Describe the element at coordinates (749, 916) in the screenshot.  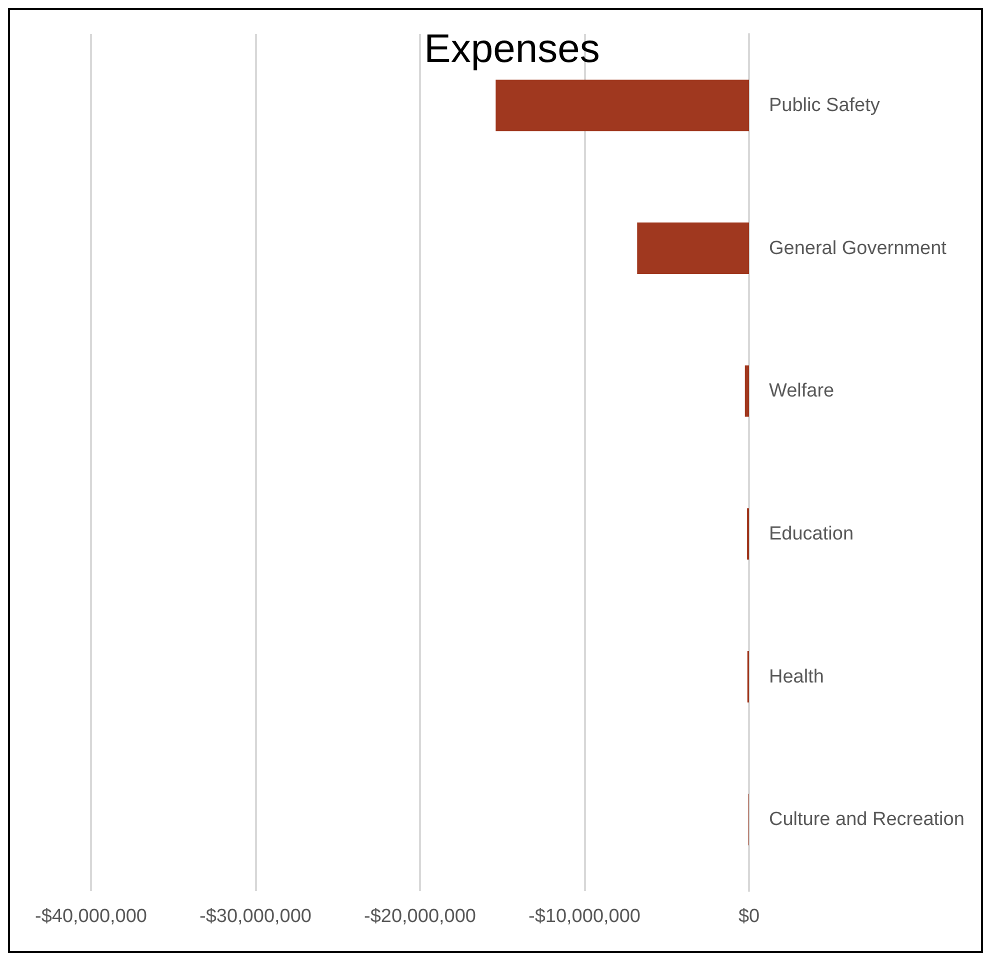
I see `x-tick-label: $0` at that location.